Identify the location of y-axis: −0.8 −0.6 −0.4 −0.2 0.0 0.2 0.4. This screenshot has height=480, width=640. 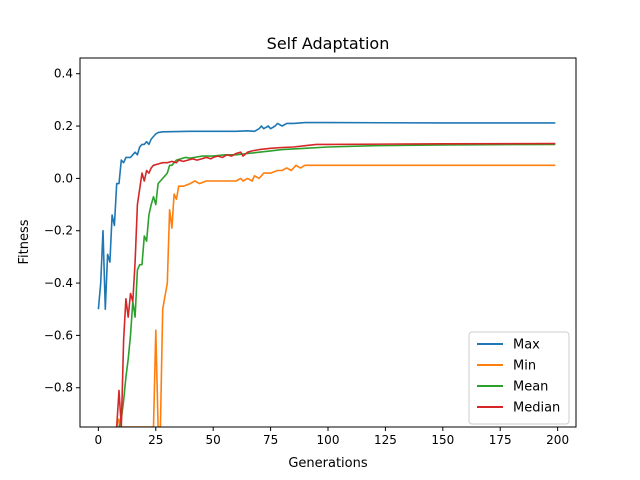
(62, 231).